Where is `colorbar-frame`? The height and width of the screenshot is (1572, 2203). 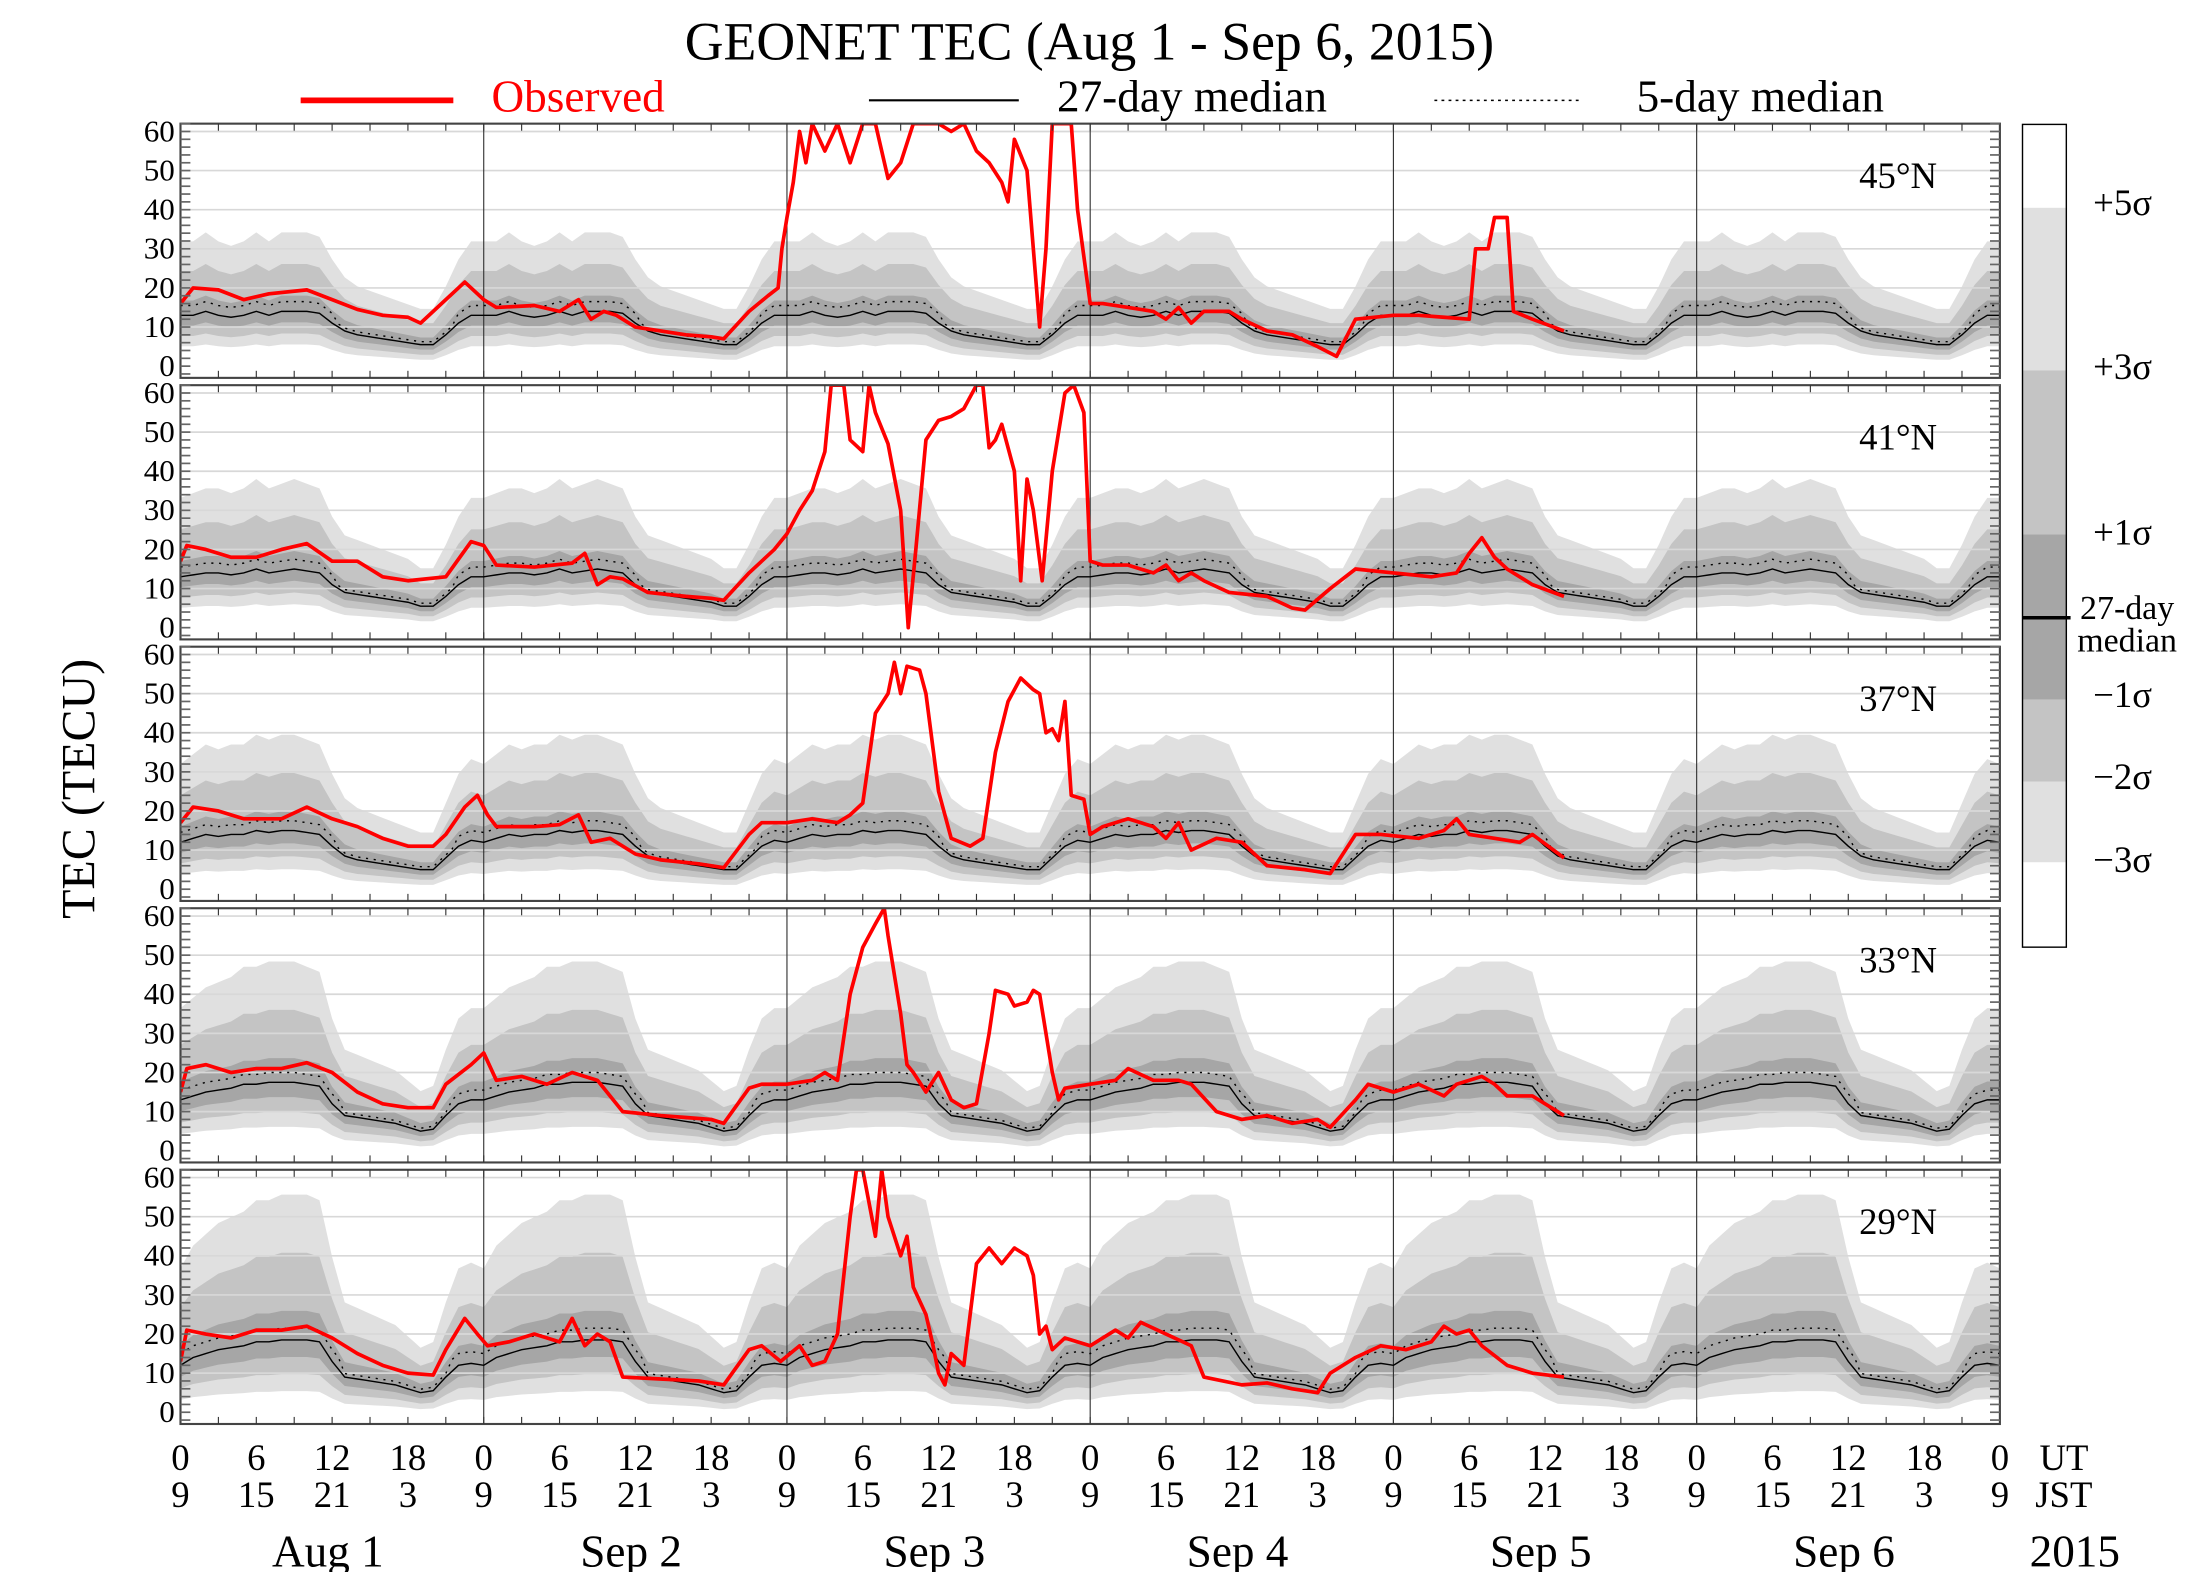 colorbar-frame is located at coordinates (2044, 535).